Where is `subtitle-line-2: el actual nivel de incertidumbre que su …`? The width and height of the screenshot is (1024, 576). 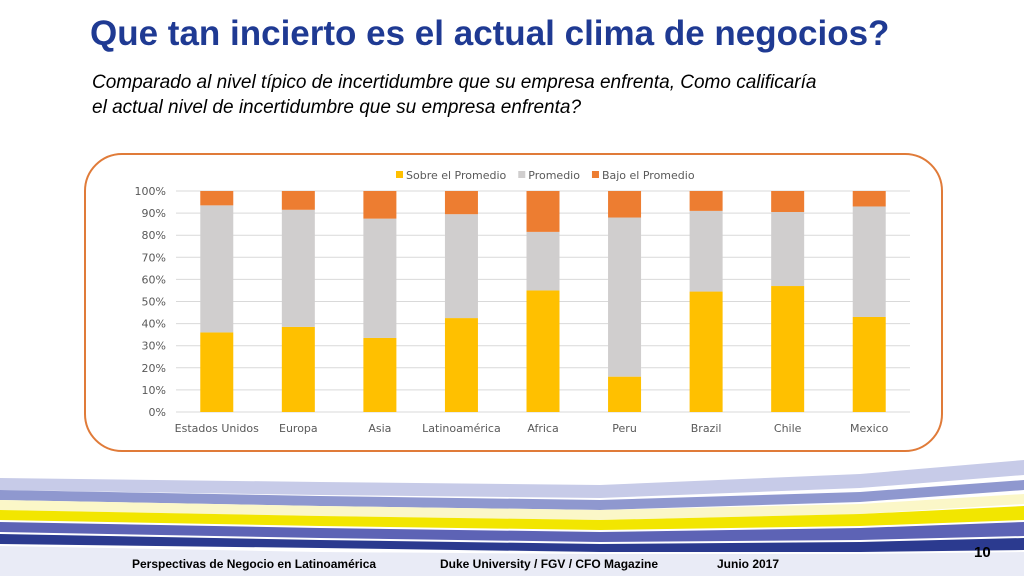 subtitle-line-2: el actual nivel de incertidumbre que su … is located at coordinates (337, 107).